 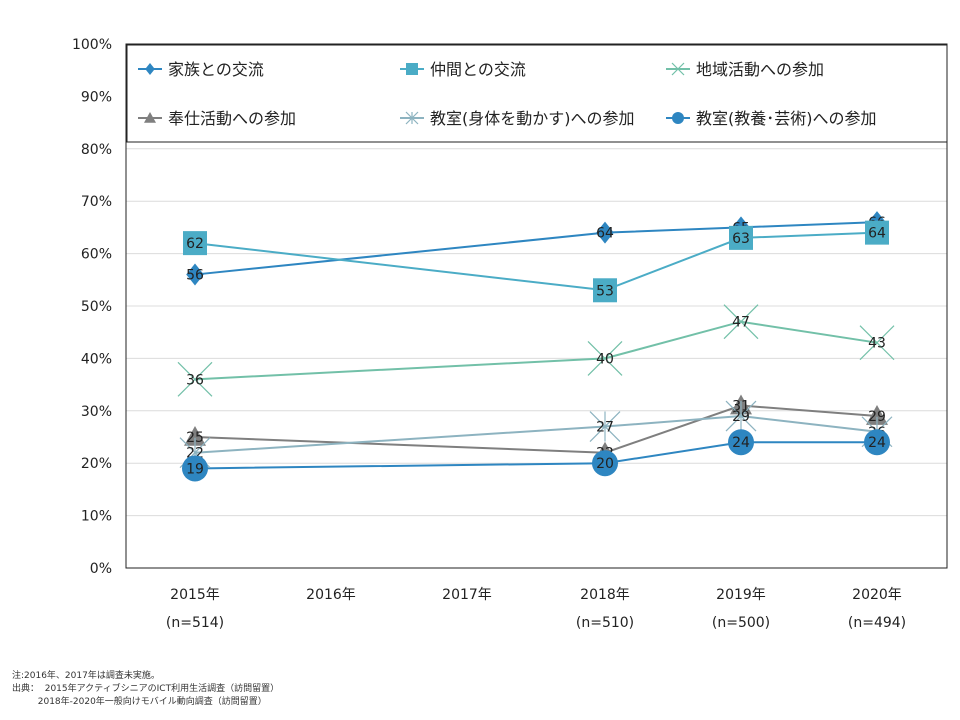 What do you see at coordinates (139, 702) in the screenshot?
I see `source-line-2: 2018年-2020年一般向けモバイル動向調査（訪問留置）` at bounding box center [139, 702].